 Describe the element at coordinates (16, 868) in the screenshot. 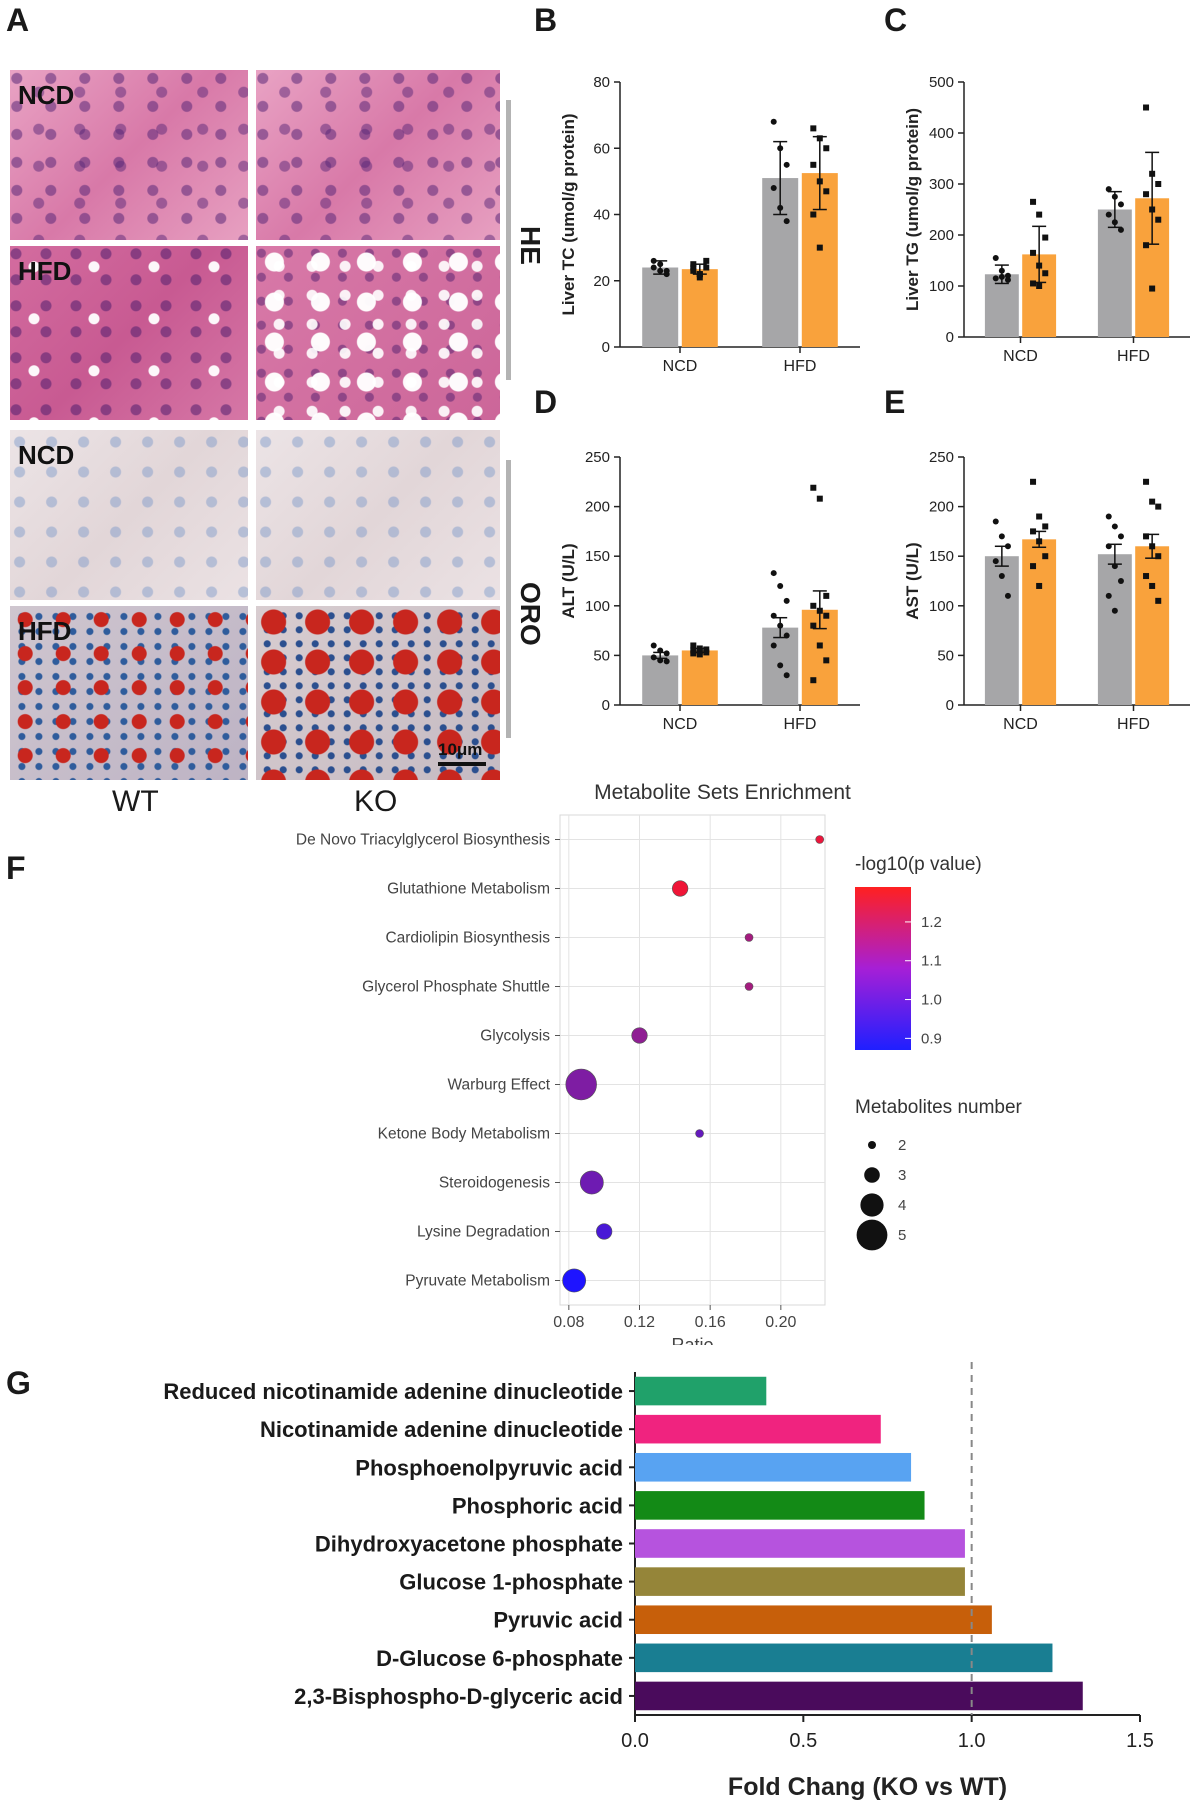

I see `panel-label-f: F` at that location.